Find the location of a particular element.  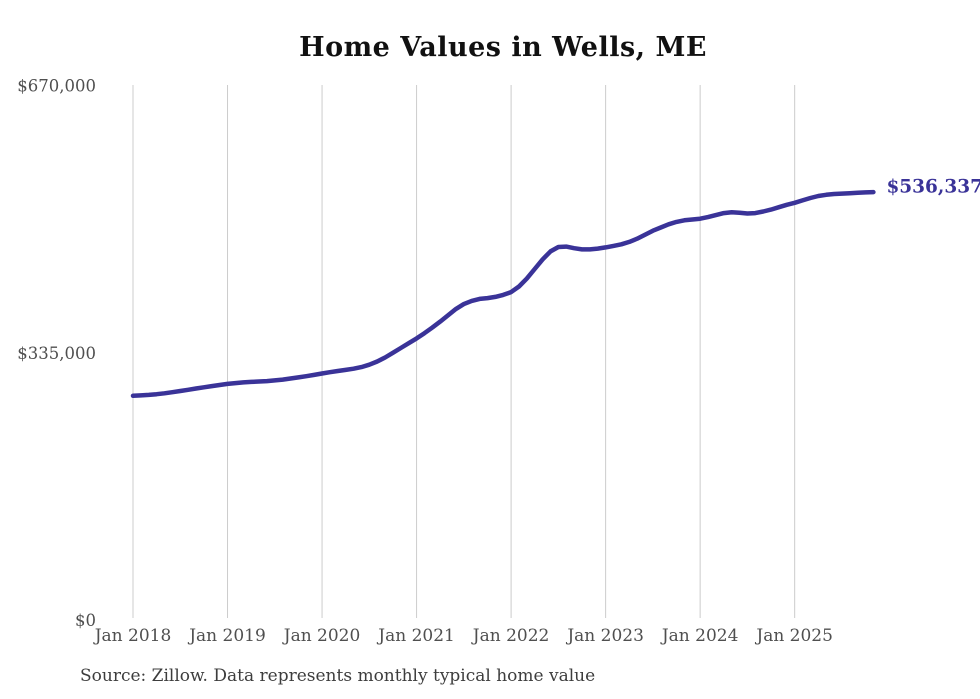

x-tick-label: Jan 2025 is located at coordinates (793, 636).